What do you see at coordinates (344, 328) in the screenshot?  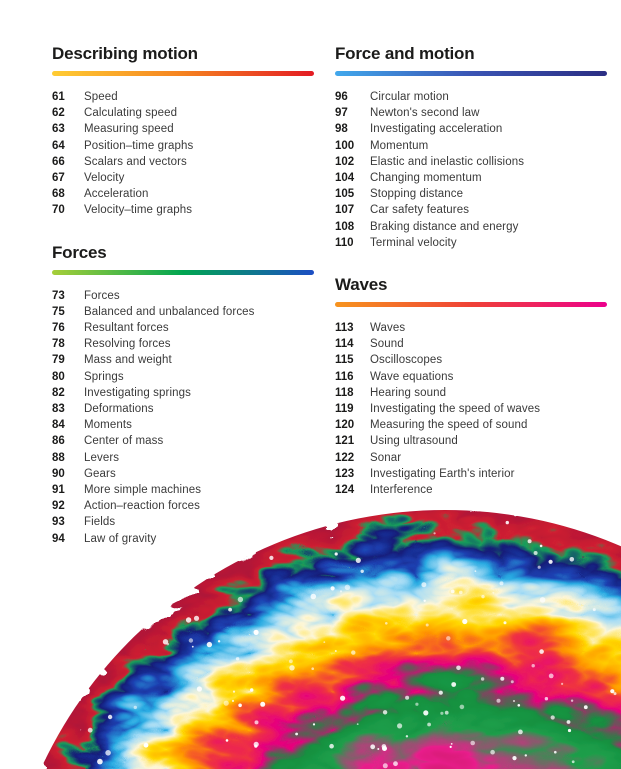 I see `entry-page-number: 113` at bounding box center [344, 328].